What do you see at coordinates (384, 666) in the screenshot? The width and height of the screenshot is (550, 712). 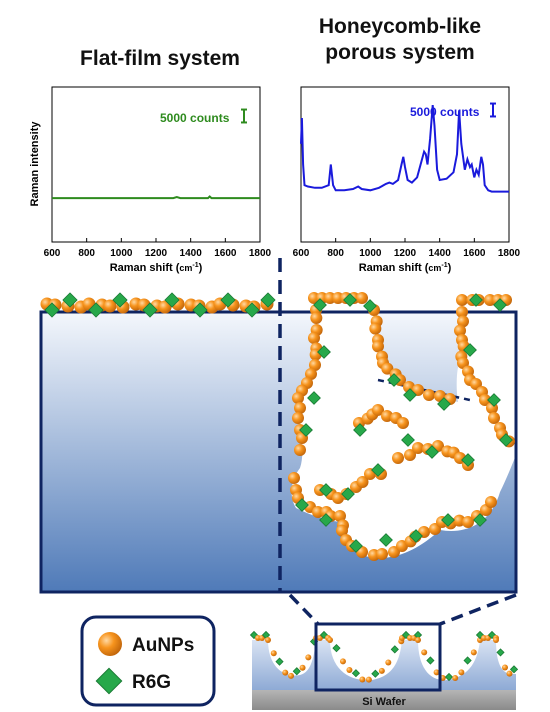 I see `mini-schematic: Si Wafer` at bounding box center [384, 666].